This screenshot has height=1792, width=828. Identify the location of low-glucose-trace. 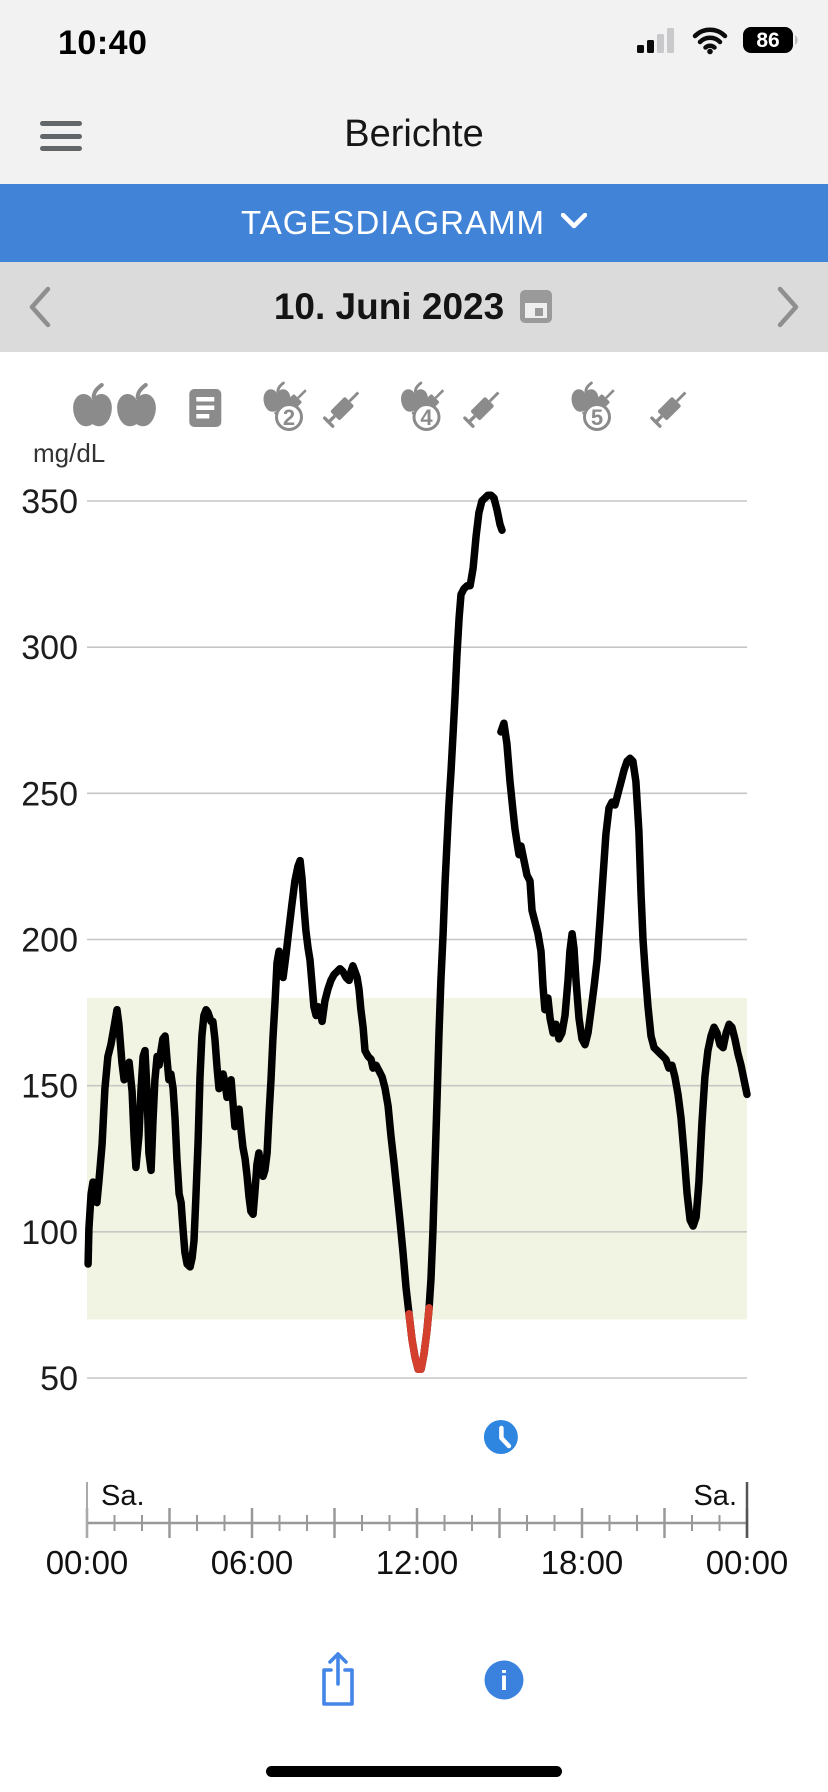
(419, 1338).